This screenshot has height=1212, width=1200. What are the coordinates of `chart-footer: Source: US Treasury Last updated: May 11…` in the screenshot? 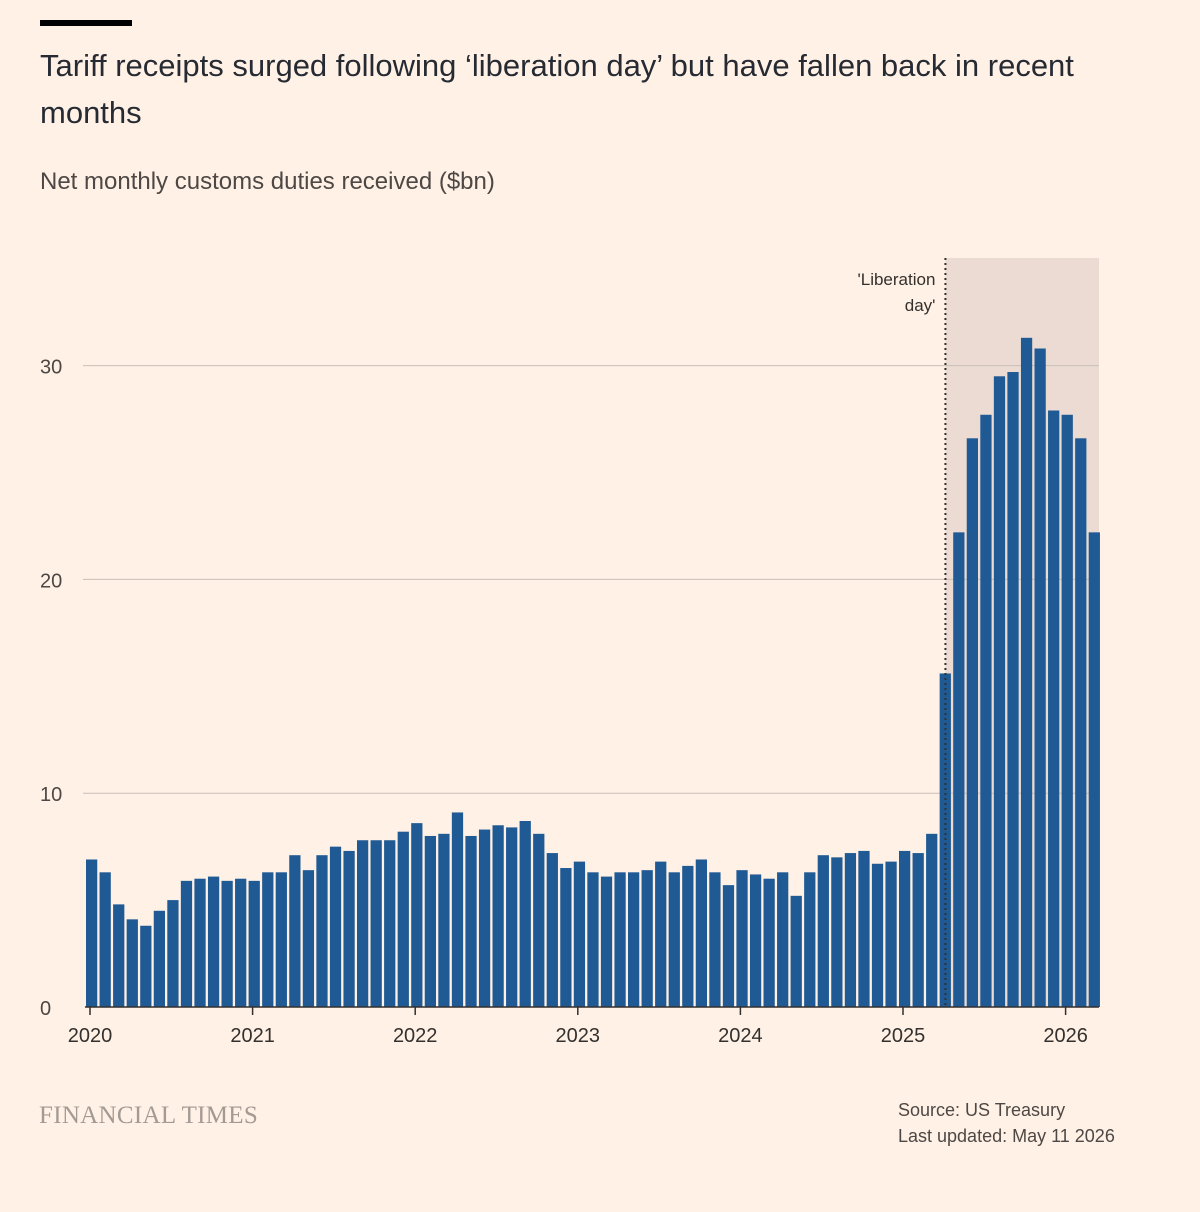 It's located at (1006, 1123).